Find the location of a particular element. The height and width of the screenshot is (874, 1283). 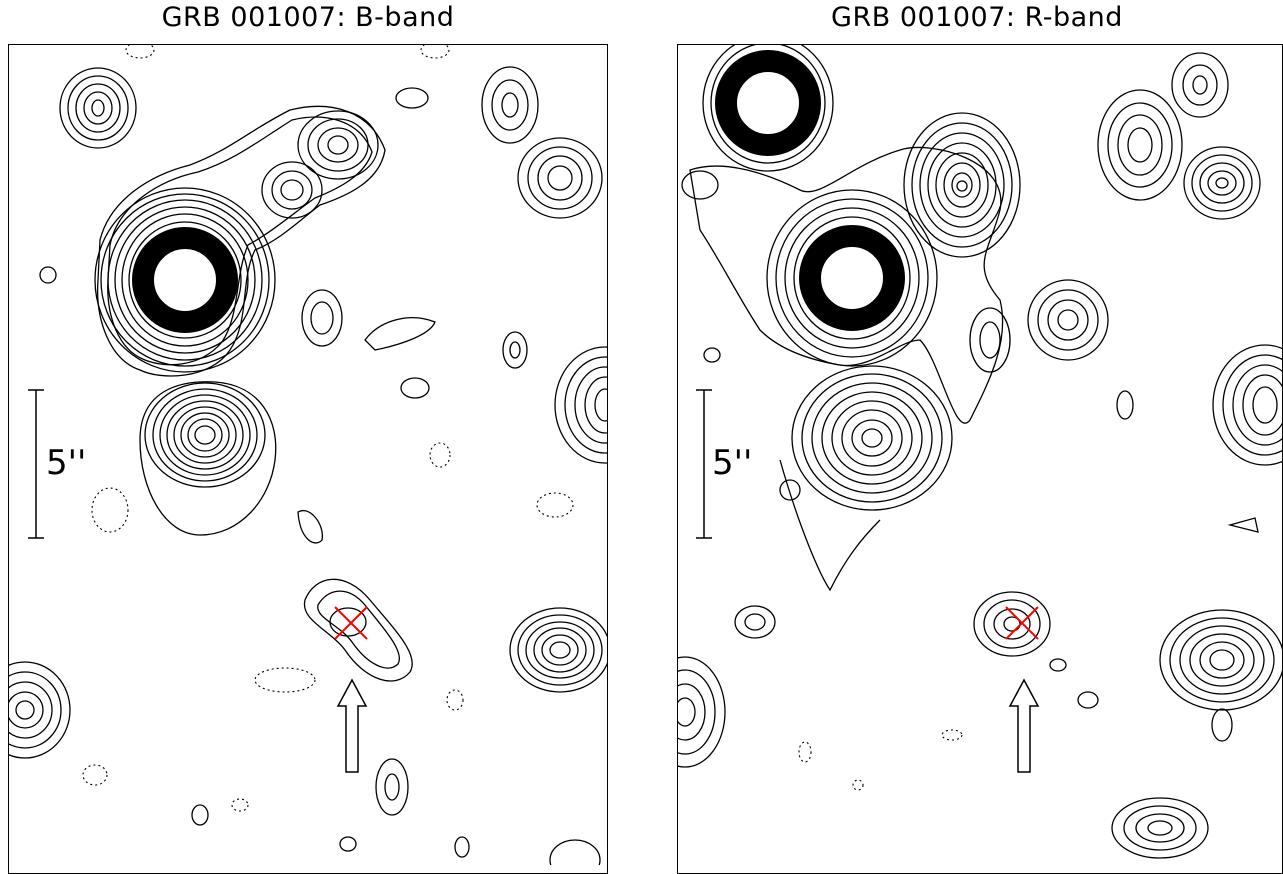

right-scale-bar is located at coordinates (704, 464).